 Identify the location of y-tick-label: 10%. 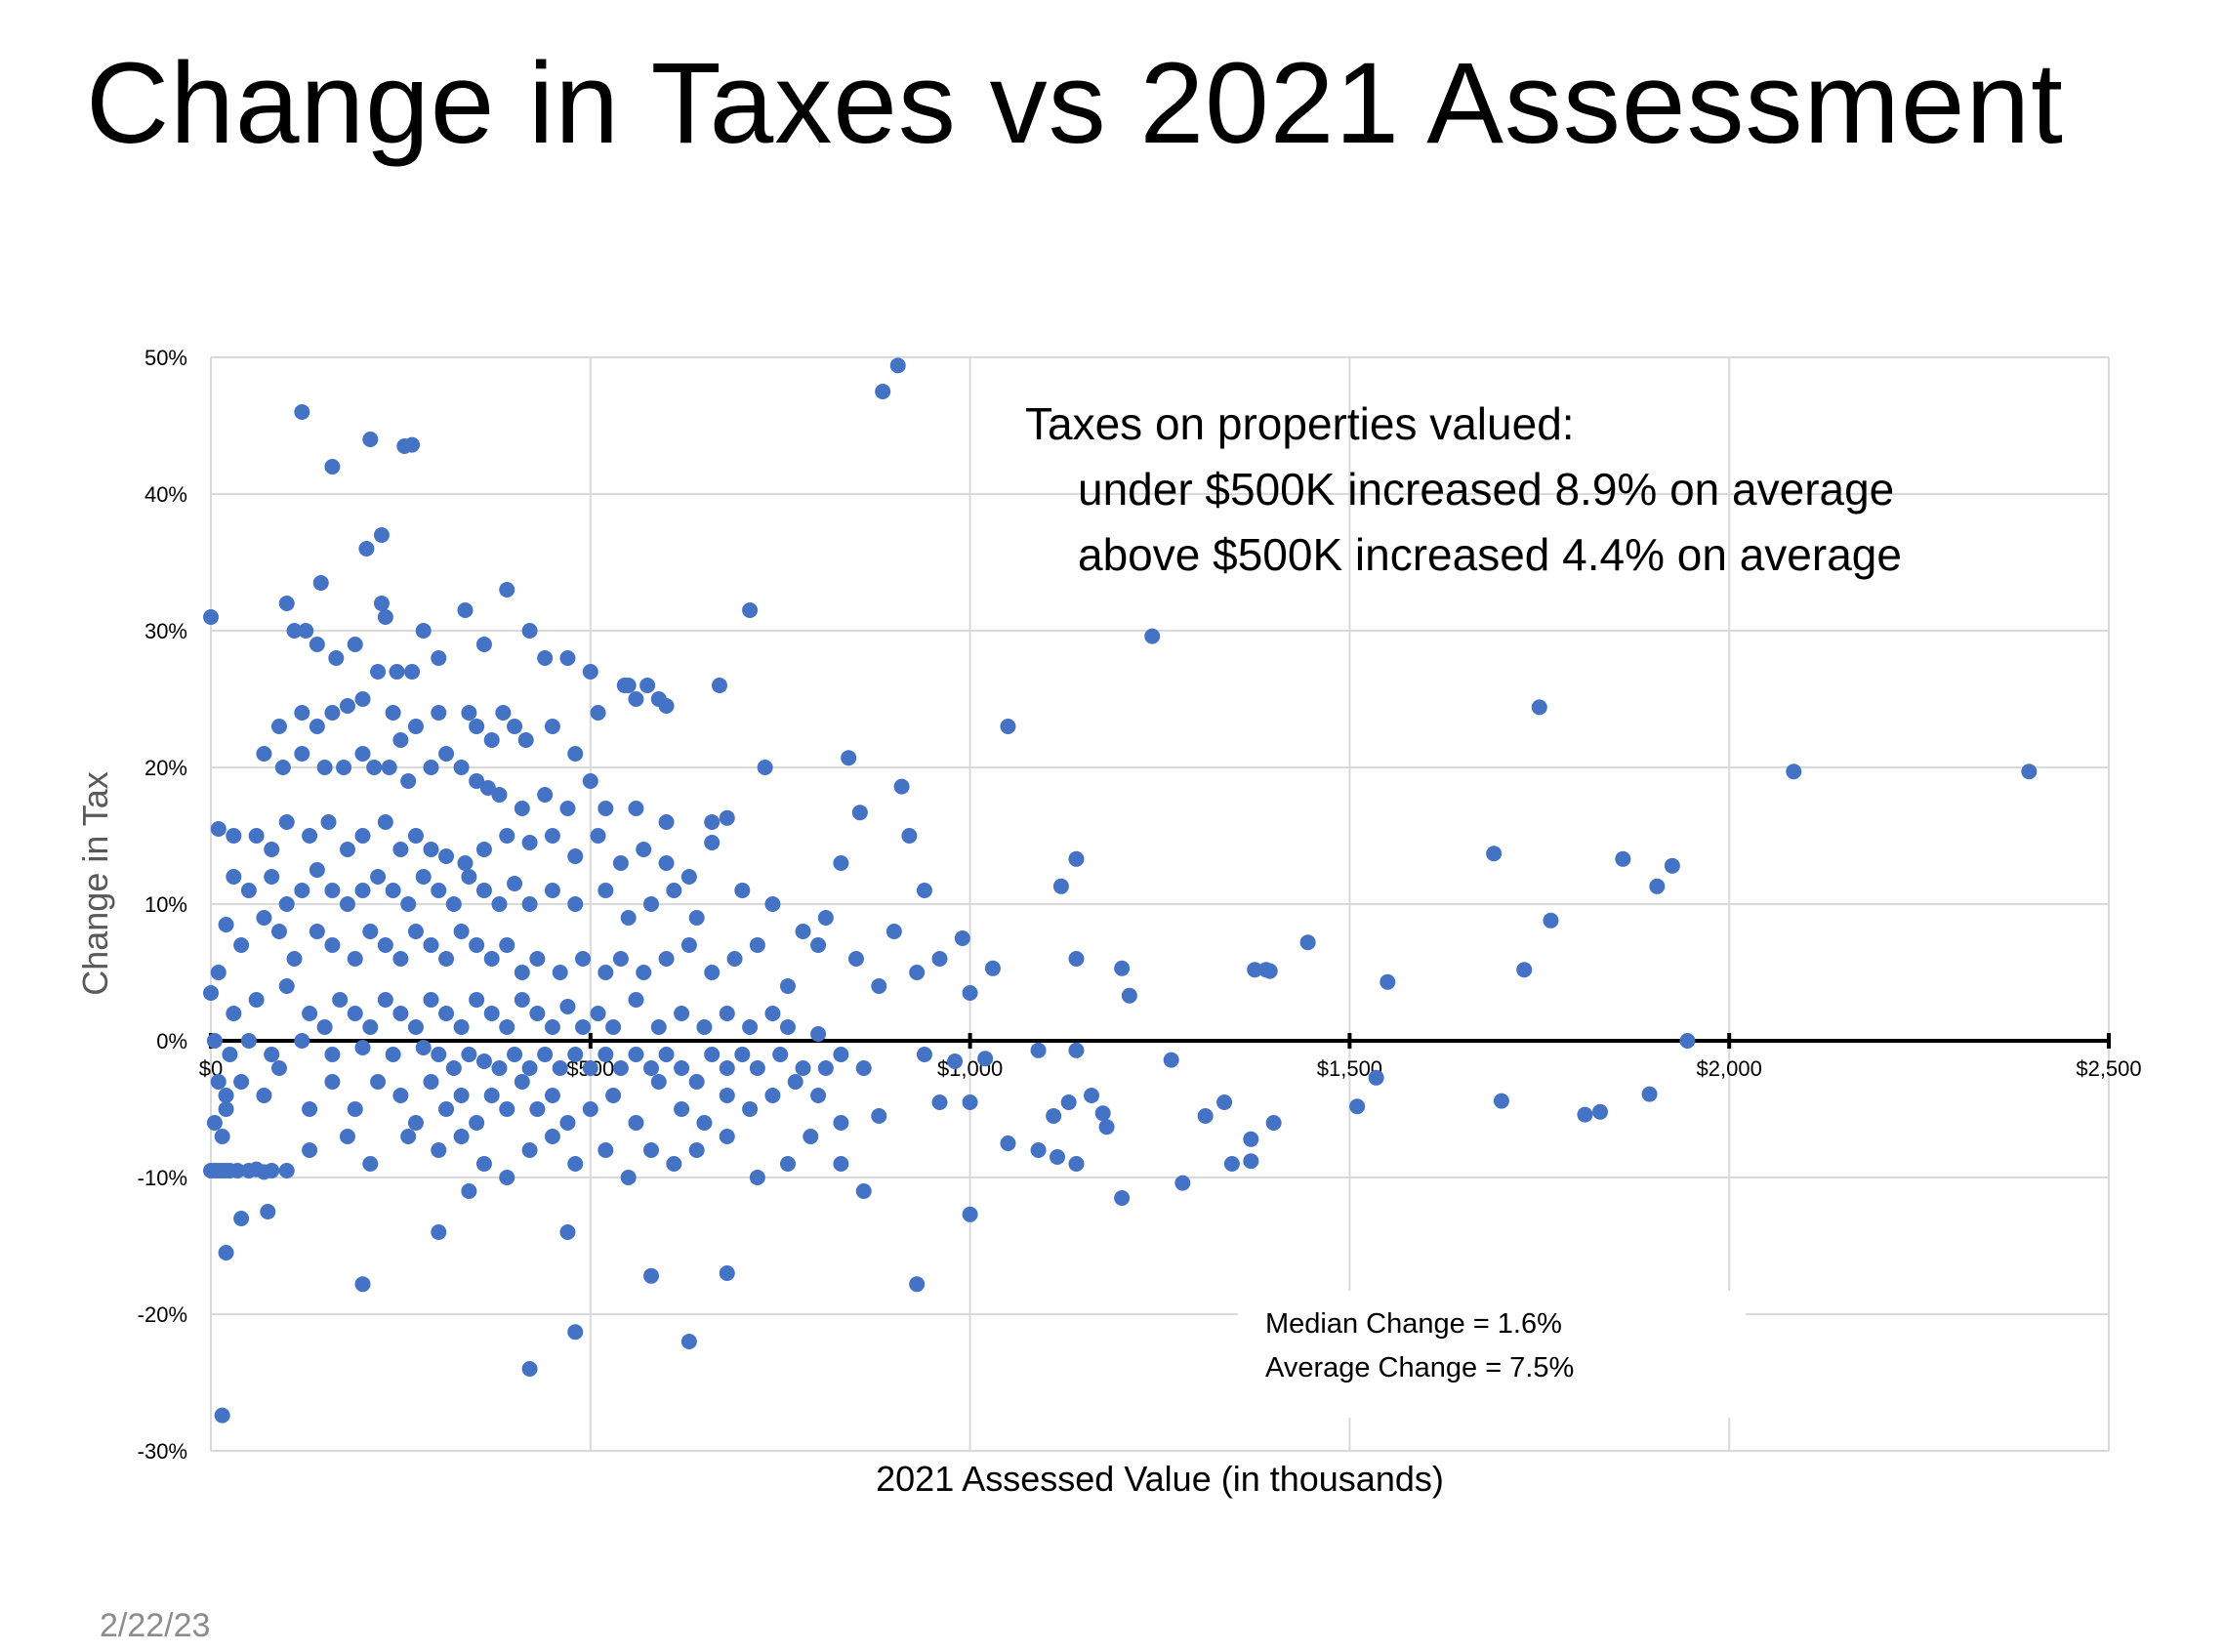
(165, 904).